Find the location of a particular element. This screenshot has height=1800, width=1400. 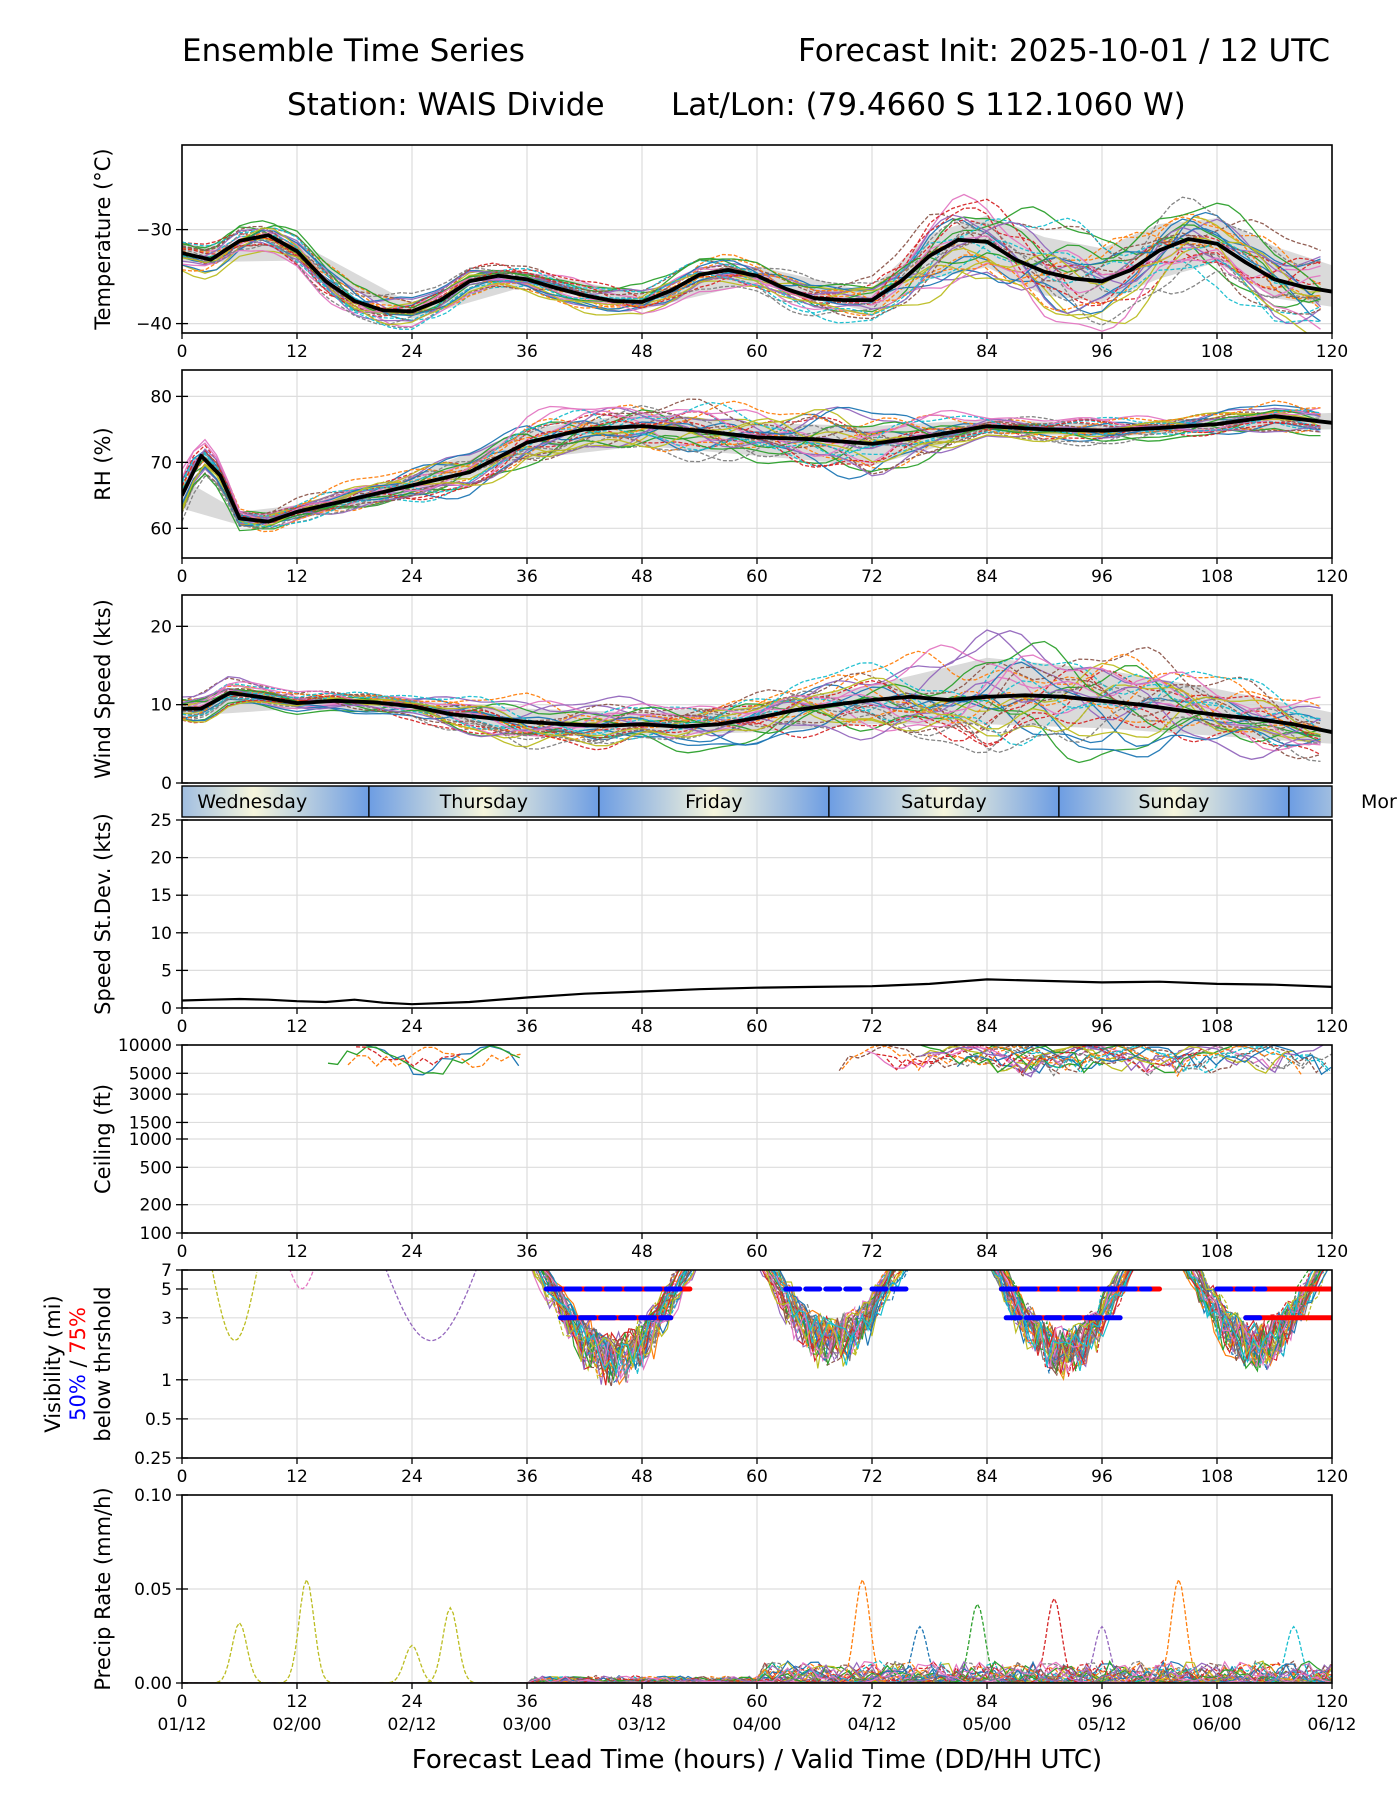

station-latlon: Lat/Lon: (79.4660 S 112.1060 W) is located at coordinates (928, 105).